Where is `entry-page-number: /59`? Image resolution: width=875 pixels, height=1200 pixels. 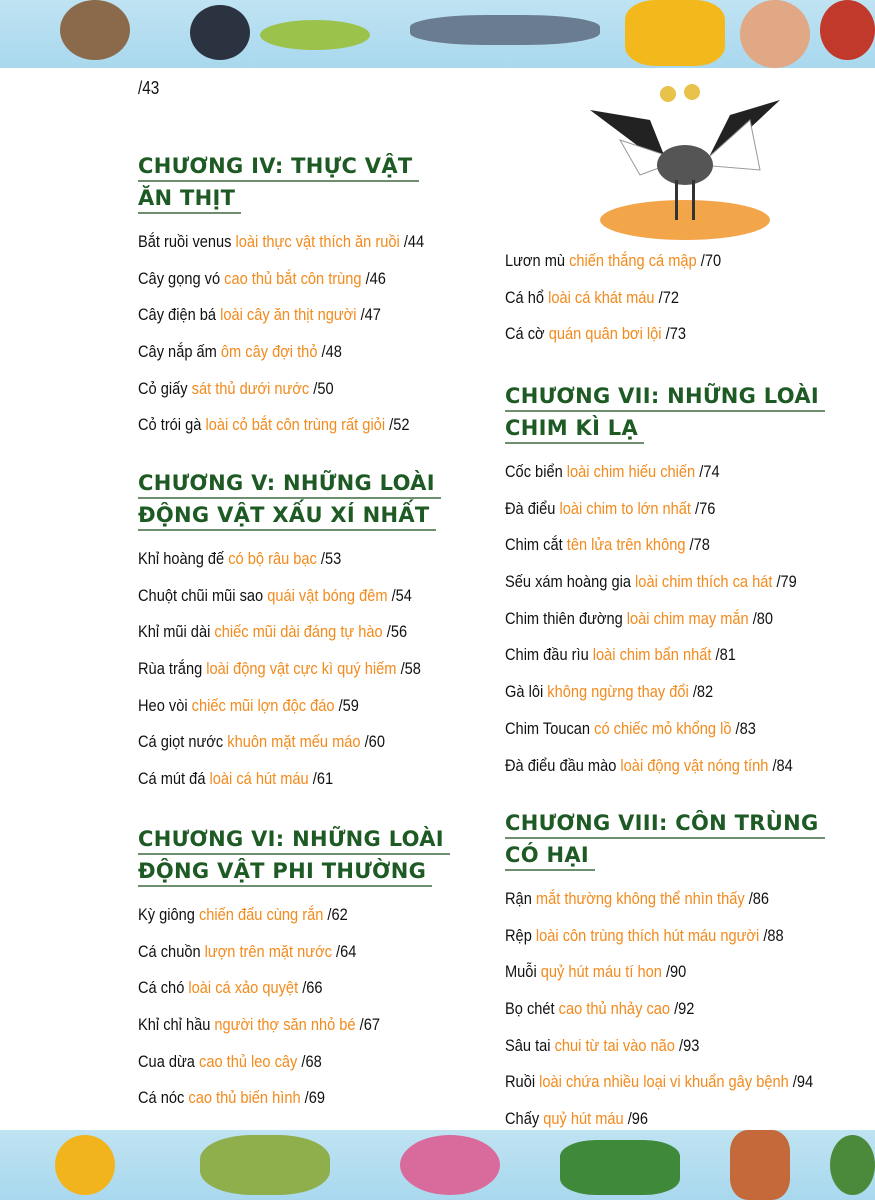 entry-page-number: /59 is located at coordinates (348, 705).